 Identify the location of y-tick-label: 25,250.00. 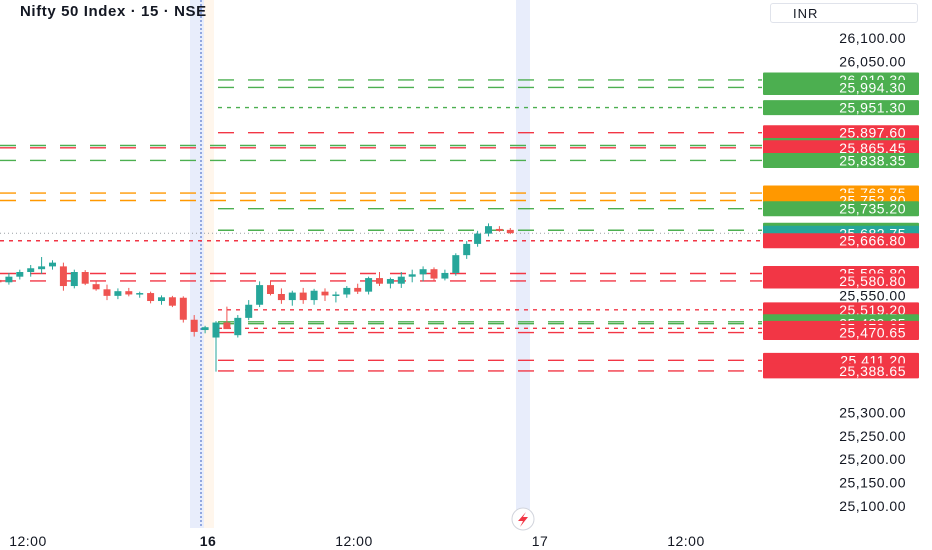
(872, 436).